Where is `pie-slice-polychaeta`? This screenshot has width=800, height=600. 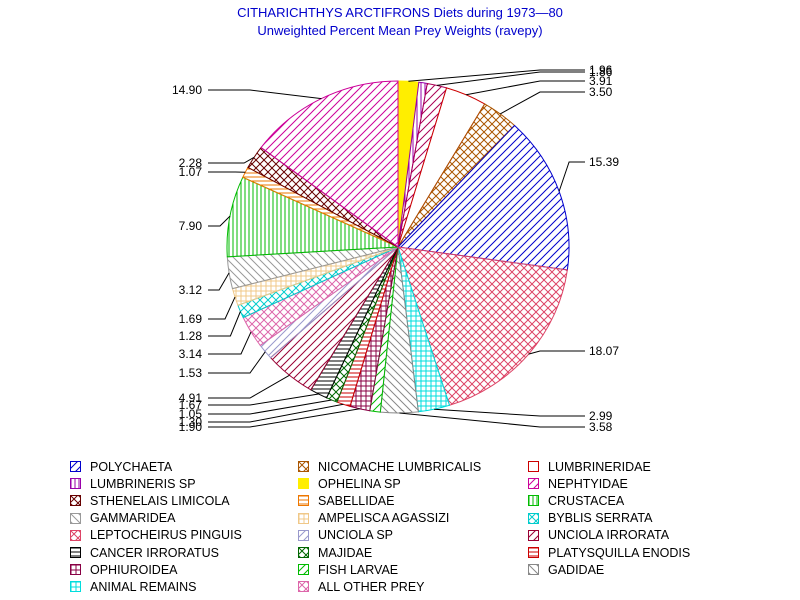 pie-slice-polychaeta is located at coordinates (483, 197).